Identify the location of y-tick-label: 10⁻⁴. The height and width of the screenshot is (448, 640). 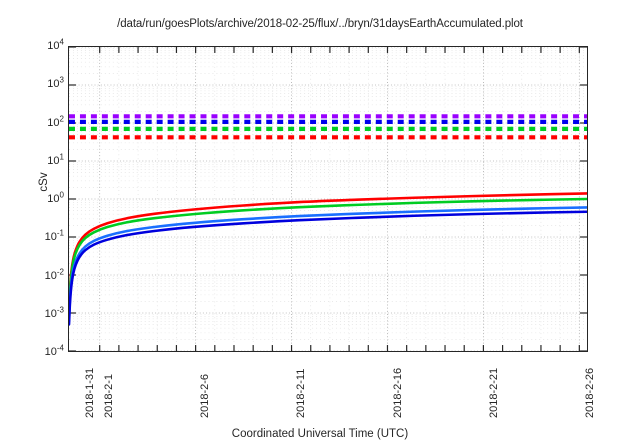
(54, 350).